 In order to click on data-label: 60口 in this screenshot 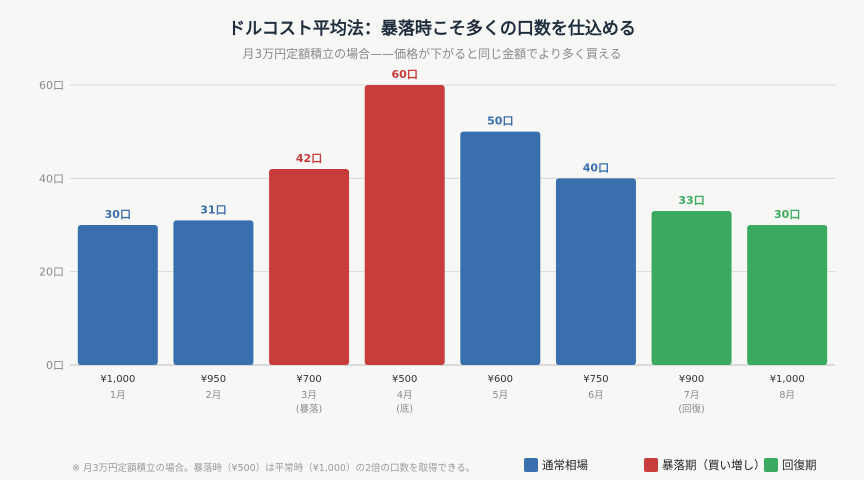, I will do `click(405, 74)`.